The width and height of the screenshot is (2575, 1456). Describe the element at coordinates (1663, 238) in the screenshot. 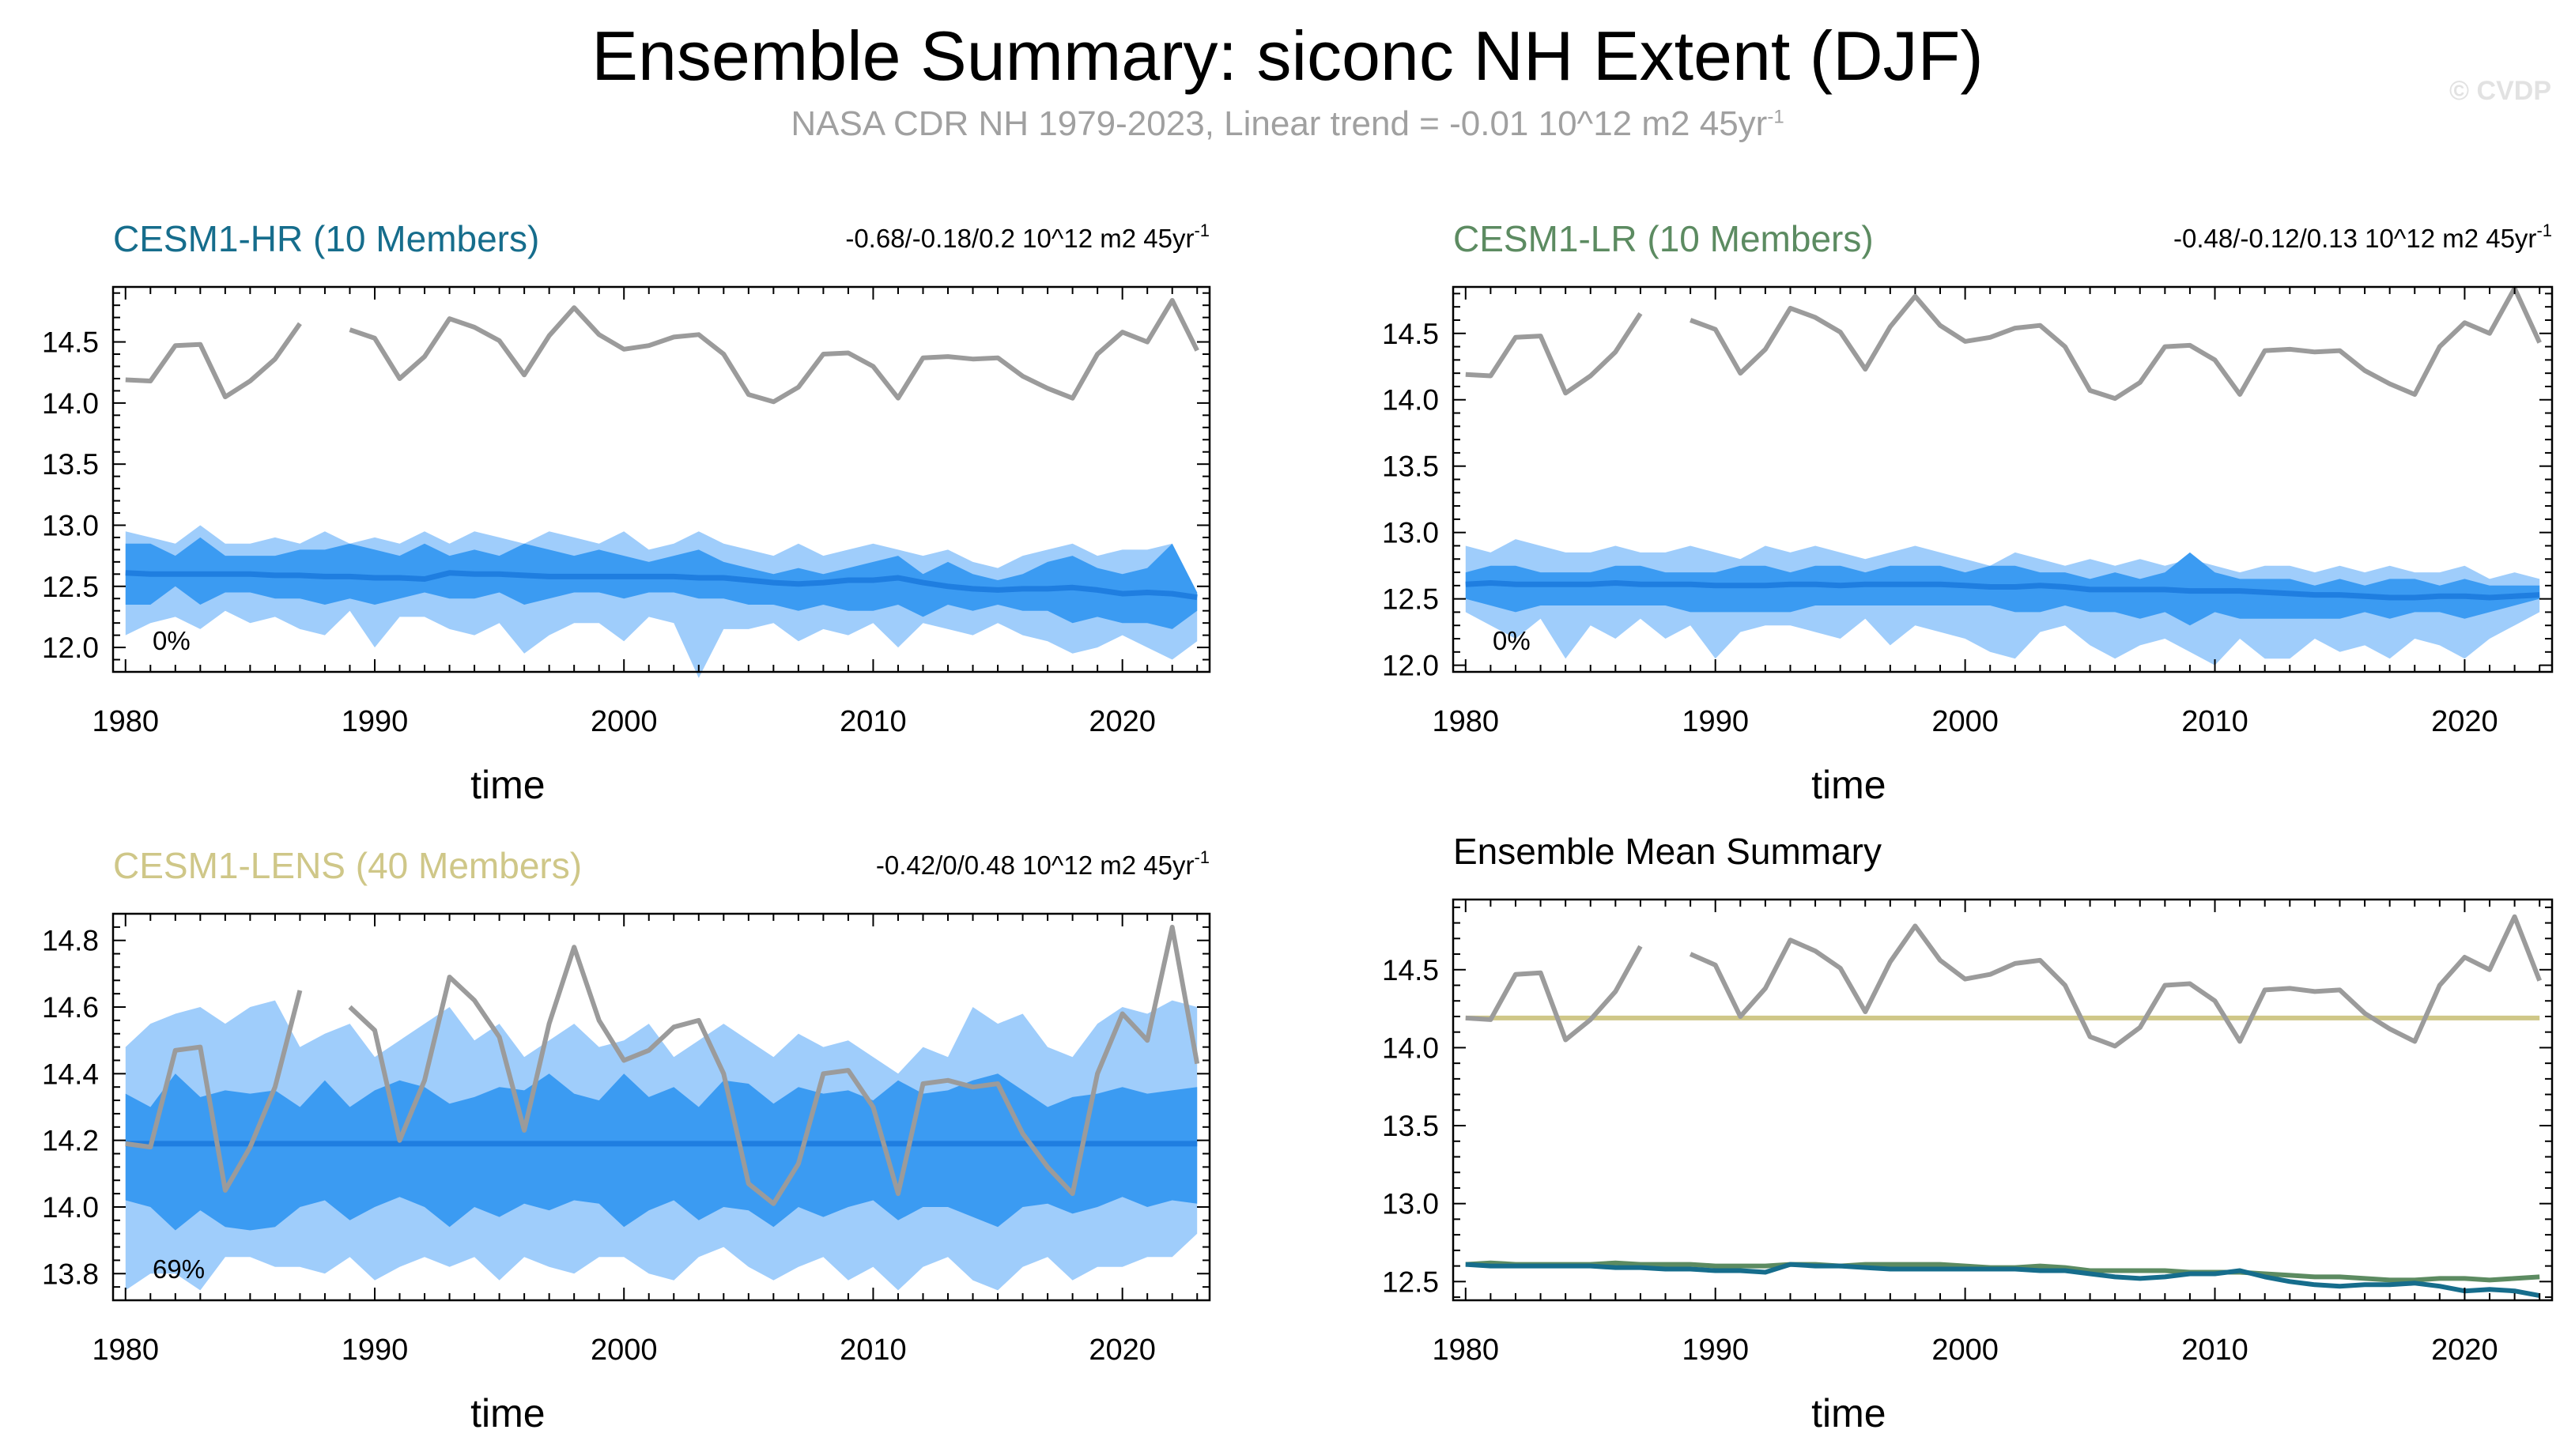

I see `panel-title: CESM1-LR (10 Members)` at that location.